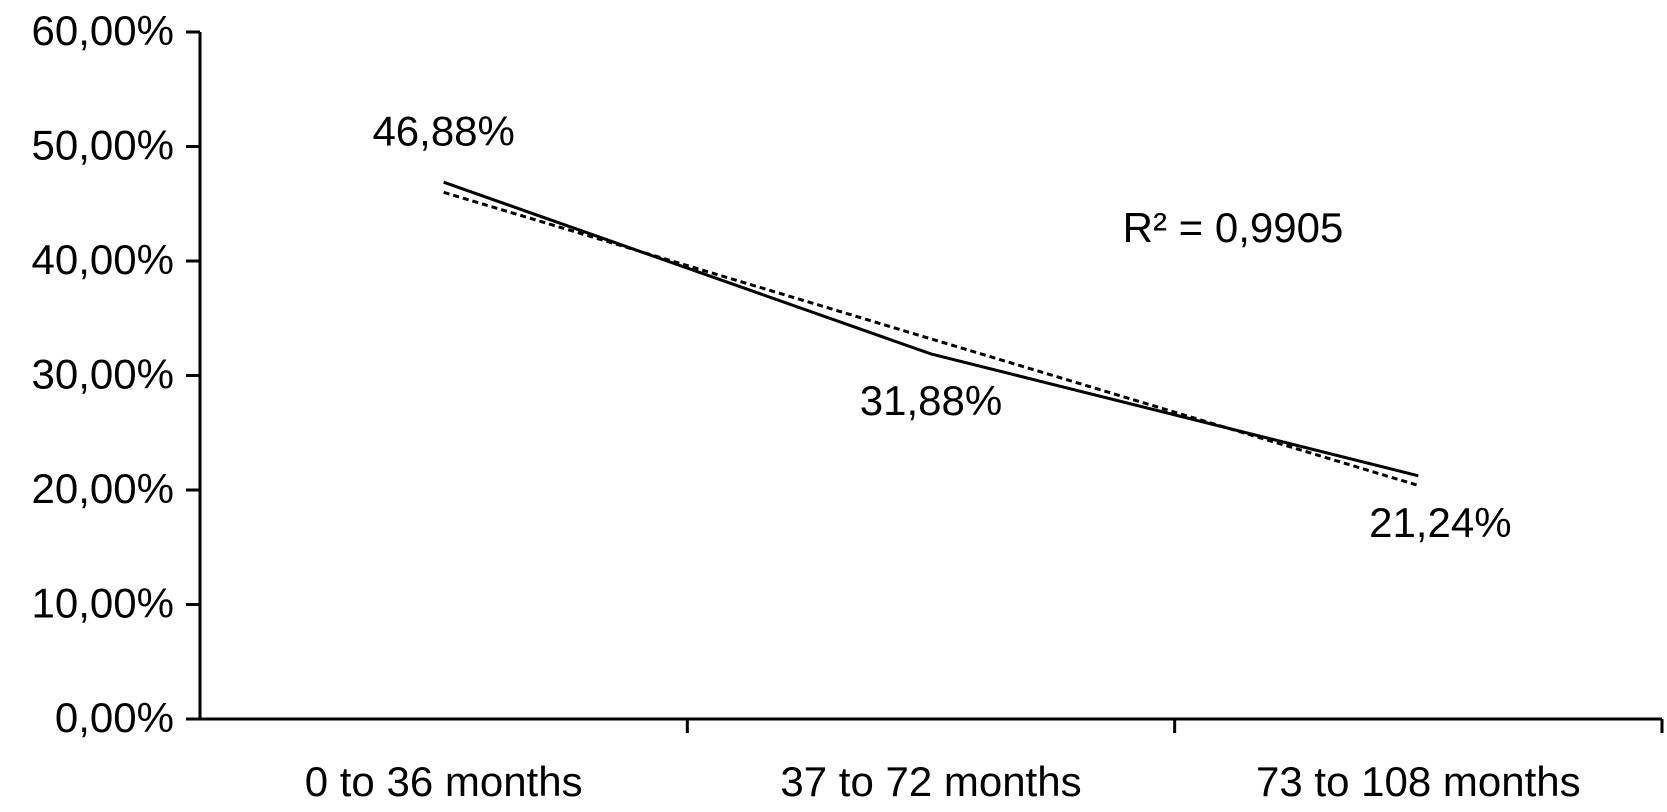 The width and height of the screenshot is (1667, 812). What do you see at coordinates (931, 400) in the screenshot?
I see `data-label: 31,88%` at bounding box center [931, 400].